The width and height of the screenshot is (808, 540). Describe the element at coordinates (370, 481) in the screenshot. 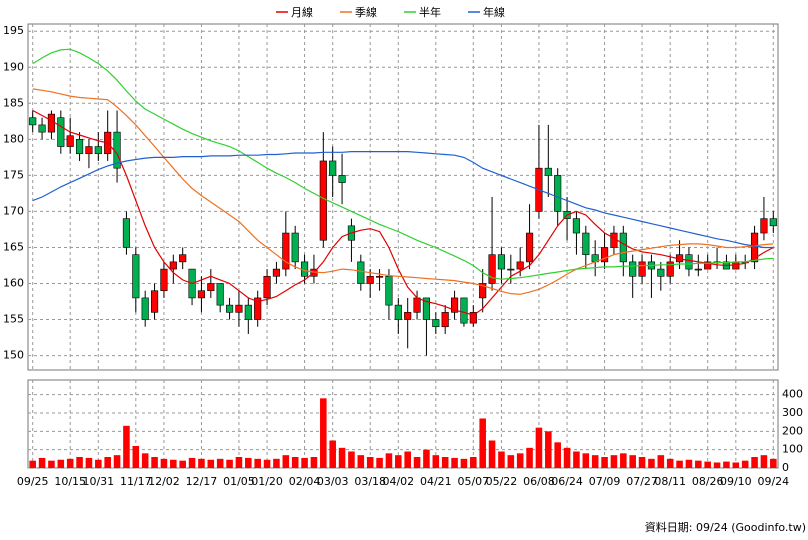

I see `x-tick-label: 03/18` at that location.